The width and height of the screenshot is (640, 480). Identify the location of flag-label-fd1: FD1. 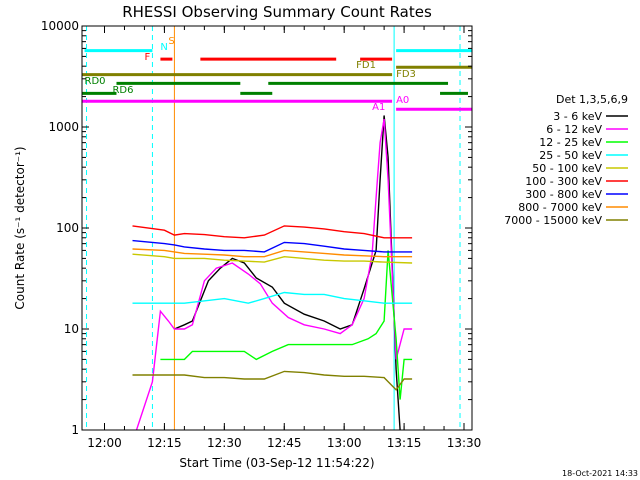
(366, 65).